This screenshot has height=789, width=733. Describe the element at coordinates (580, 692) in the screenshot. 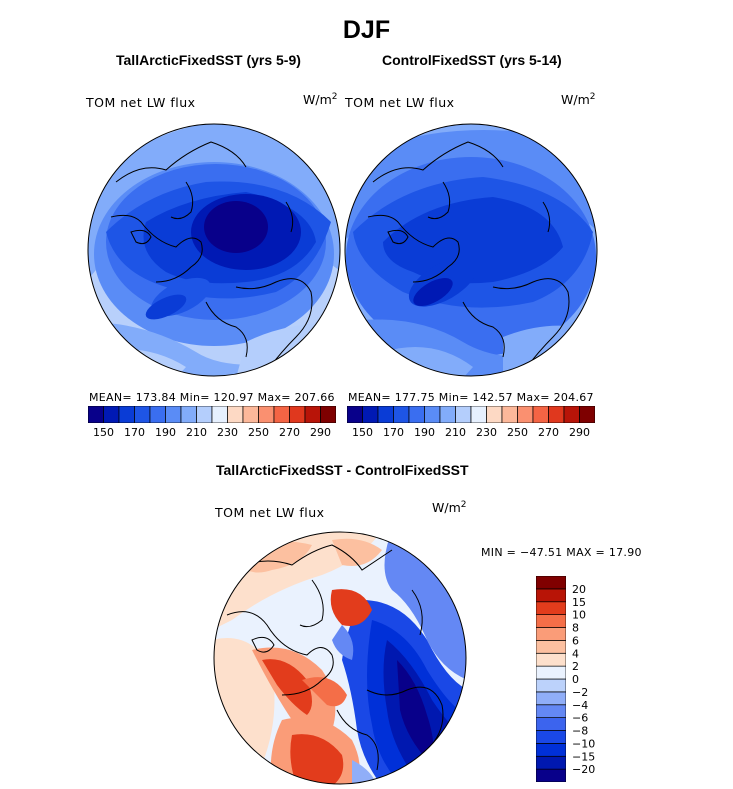

I see `panel3-colorbar-tick-label: −2` at that location.